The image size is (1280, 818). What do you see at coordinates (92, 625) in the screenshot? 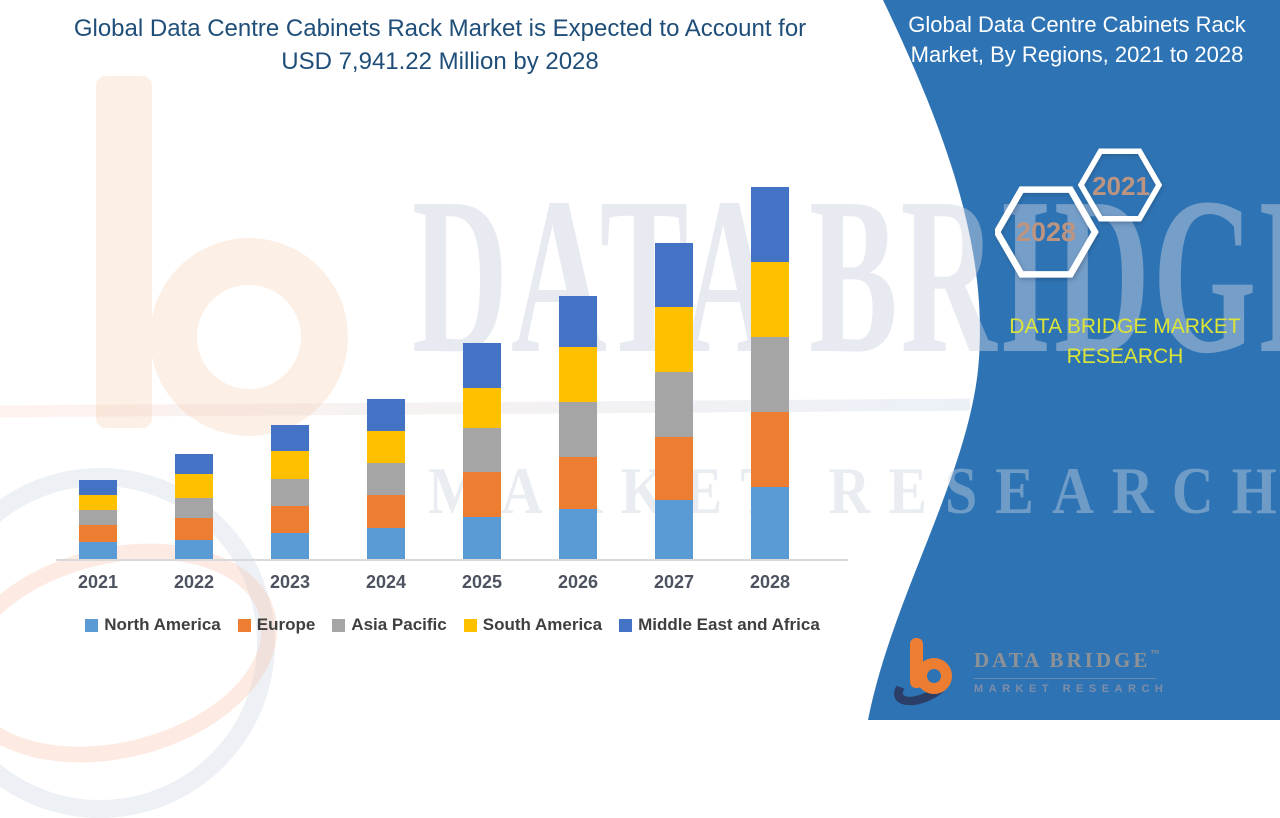
I see `legend-swatch-north-america` at bounding box center [92, 625].